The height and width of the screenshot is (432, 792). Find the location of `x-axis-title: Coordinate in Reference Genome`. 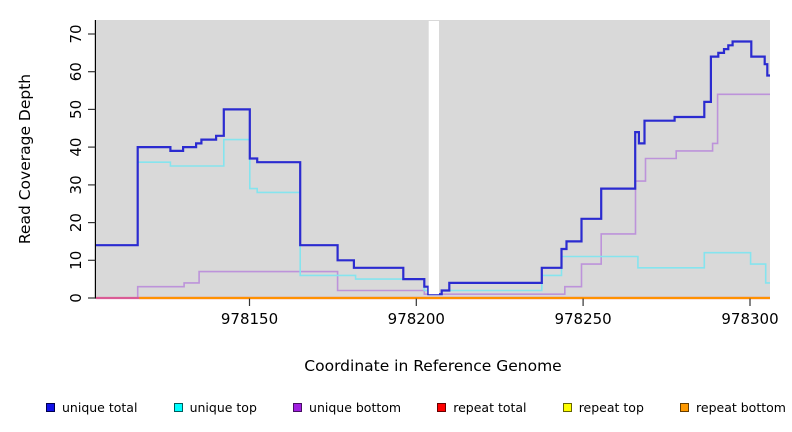

x-axis-title: Coordinate in Reference Genome is located at coordinates (432, 366).